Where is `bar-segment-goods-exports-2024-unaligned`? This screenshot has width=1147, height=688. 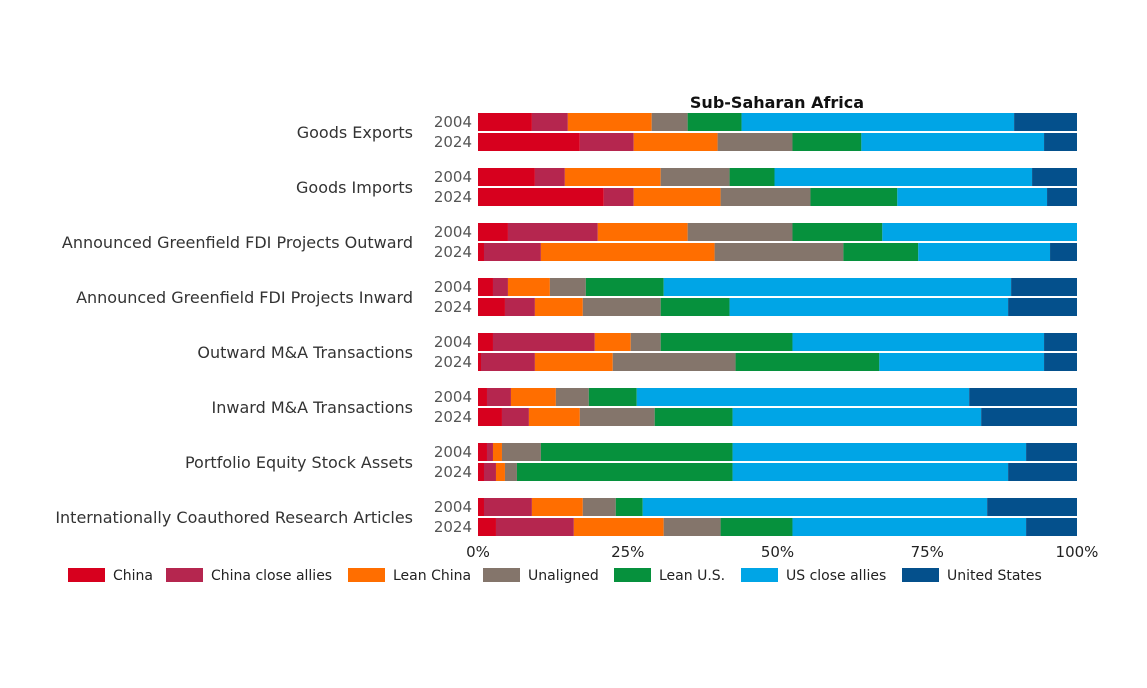
bar-segment-goods-exports-2024-unaligned is located at coordinates (755, 142).